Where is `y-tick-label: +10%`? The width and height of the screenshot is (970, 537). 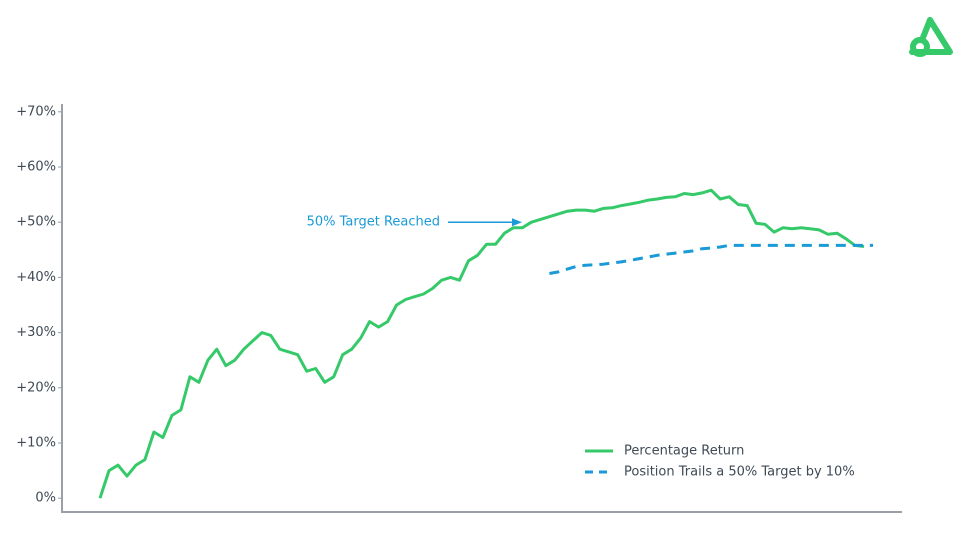 y-tick-label: +10% is located at coordinates (36, 443).